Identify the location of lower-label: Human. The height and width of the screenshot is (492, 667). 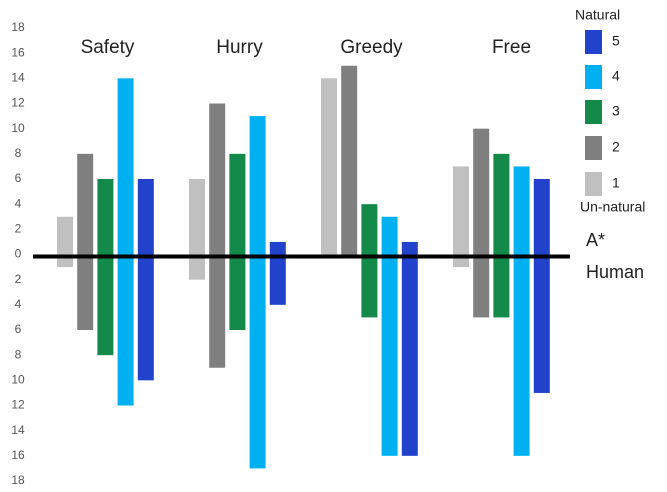
(615, 272).